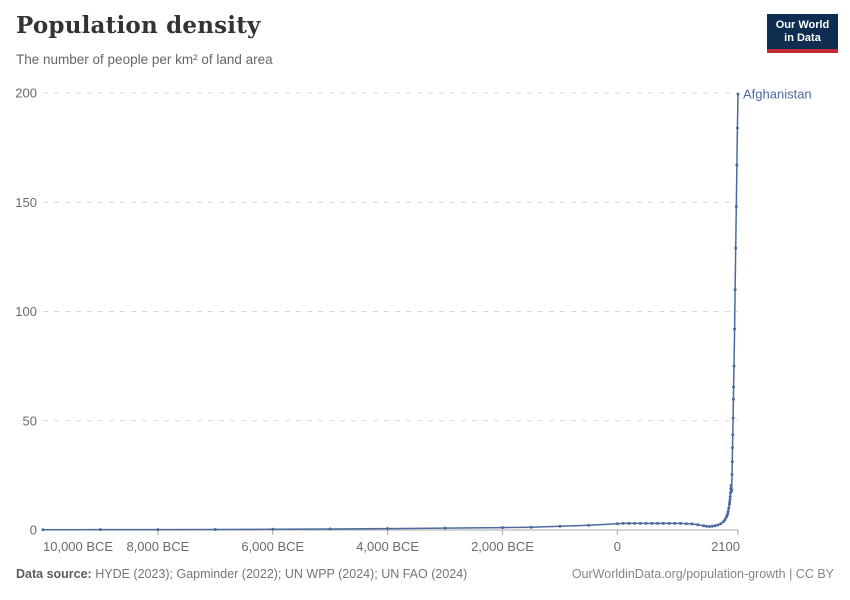  I want to click on y-tick-label: 100, so click(26, 311).